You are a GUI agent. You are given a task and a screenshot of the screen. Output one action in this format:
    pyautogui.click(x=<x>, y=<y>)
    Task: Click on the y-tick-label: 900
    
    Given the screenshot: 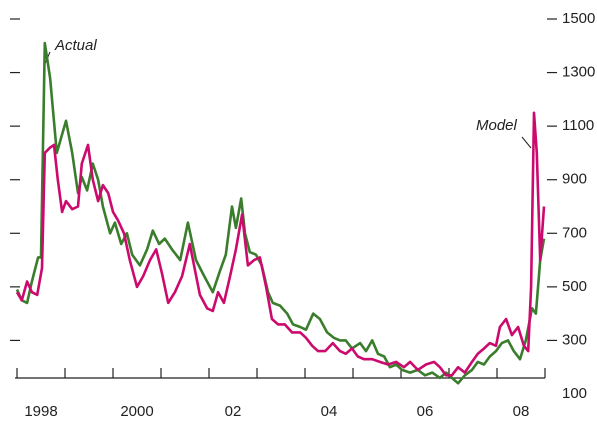 What is the action you would take?
    pyautogui.click(x=574, y=179)
    